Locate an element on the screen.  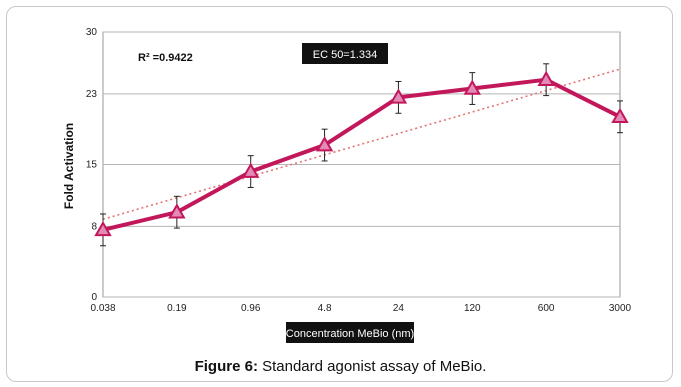
y-tick-label-15: 15 is located at coordinates (92, 165).